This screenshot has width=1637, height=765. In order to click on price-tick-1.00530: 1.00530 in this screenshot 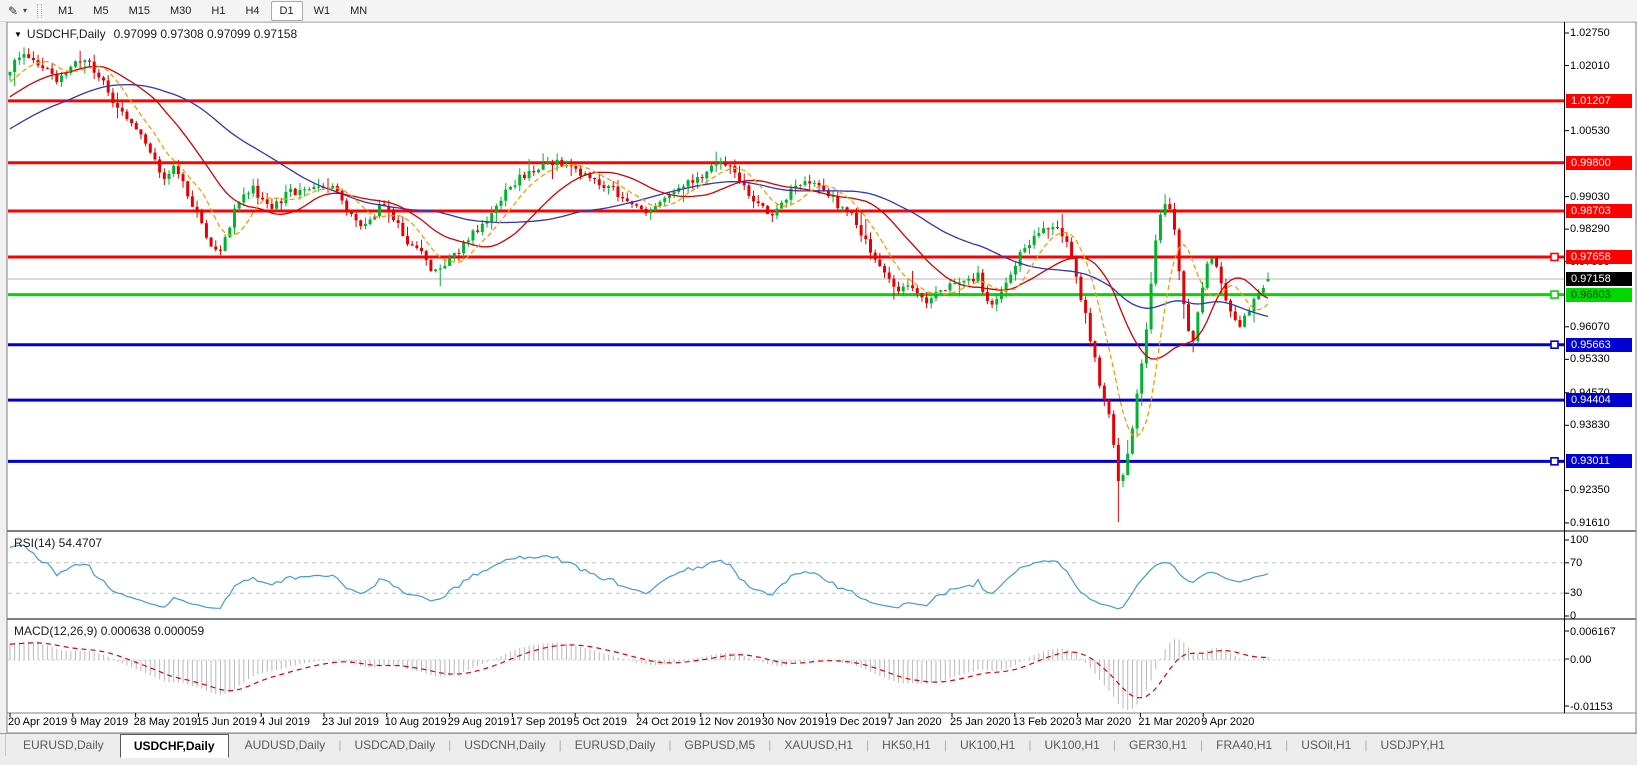, I will do `click(1590, 130)`.